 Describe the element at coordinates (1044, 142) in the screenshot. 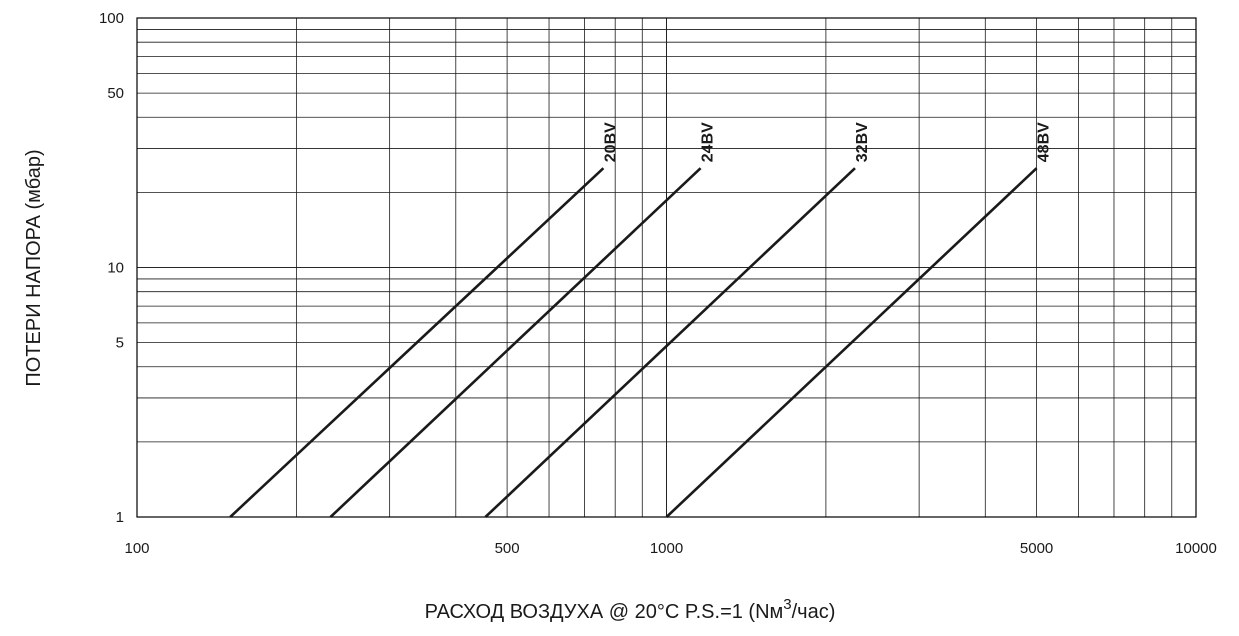

I see `series-label-48bv: 48BV` at that location.